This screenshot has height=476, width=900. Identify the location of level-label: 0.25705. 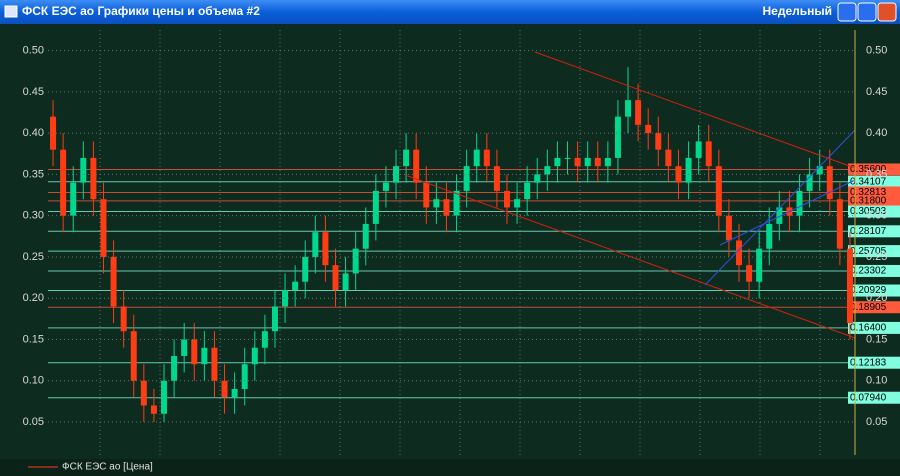
(868, 251).